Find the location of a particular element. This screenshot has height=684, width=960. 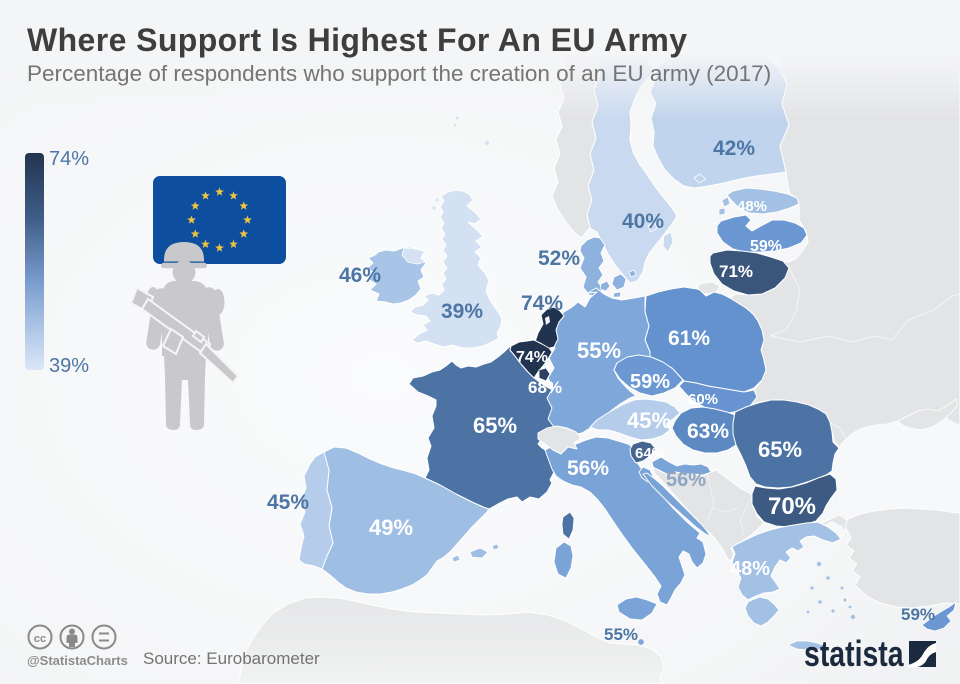

svg-text: 42% is located at coordinates (734, 148).